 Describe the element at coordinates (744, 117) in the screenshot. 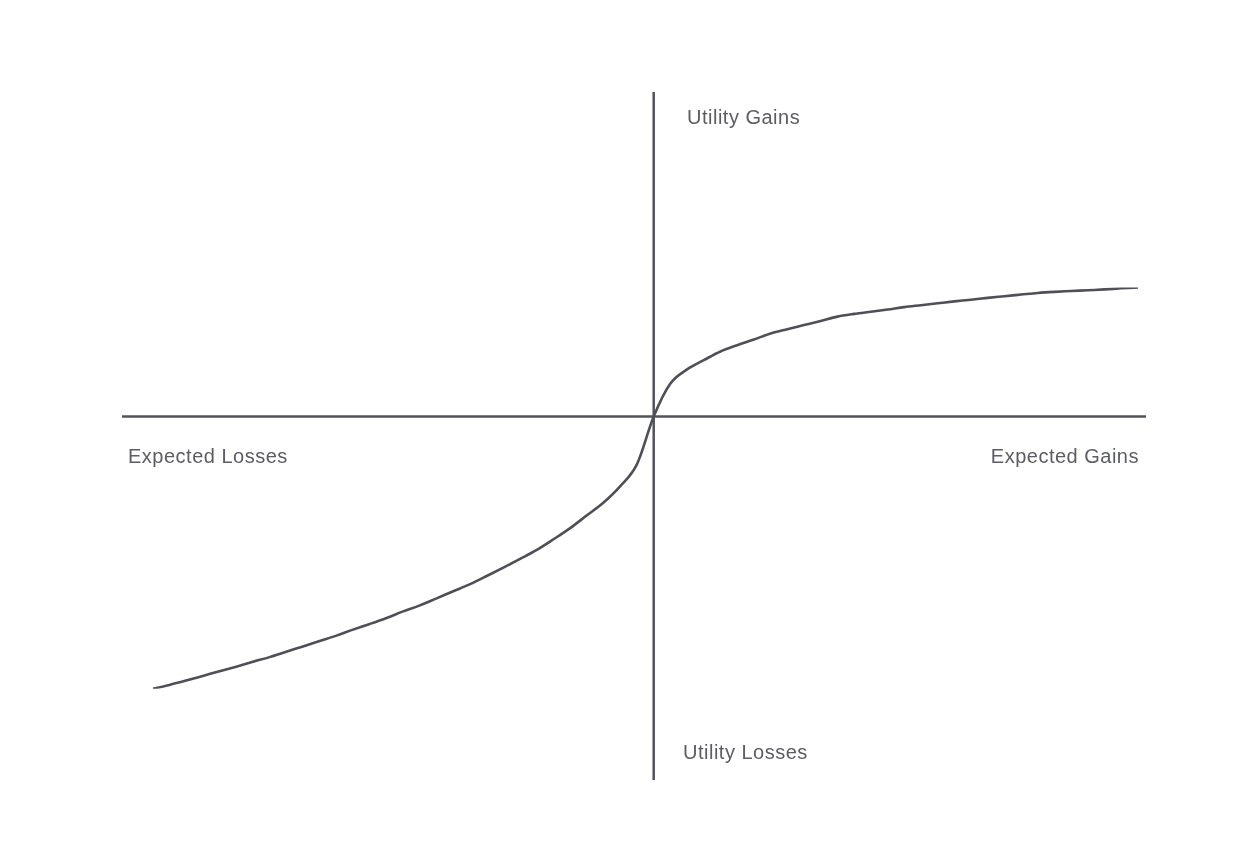

I see `text: Utility Gains` at that location.